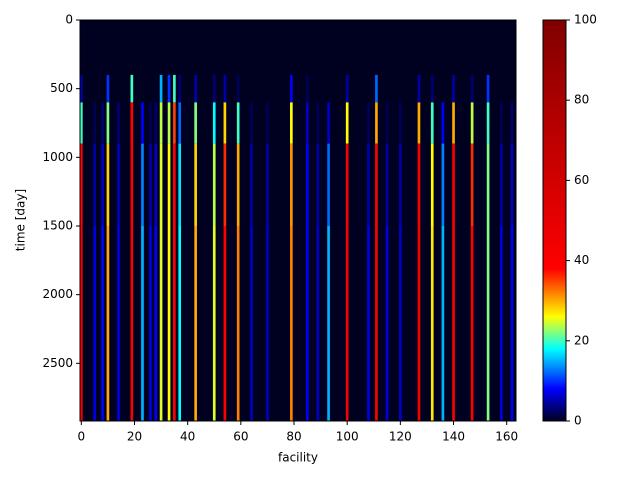  Describe the element at coordinates (578, 421) in the screenshot. I see `colorbar-tick-label: 0` at that location.